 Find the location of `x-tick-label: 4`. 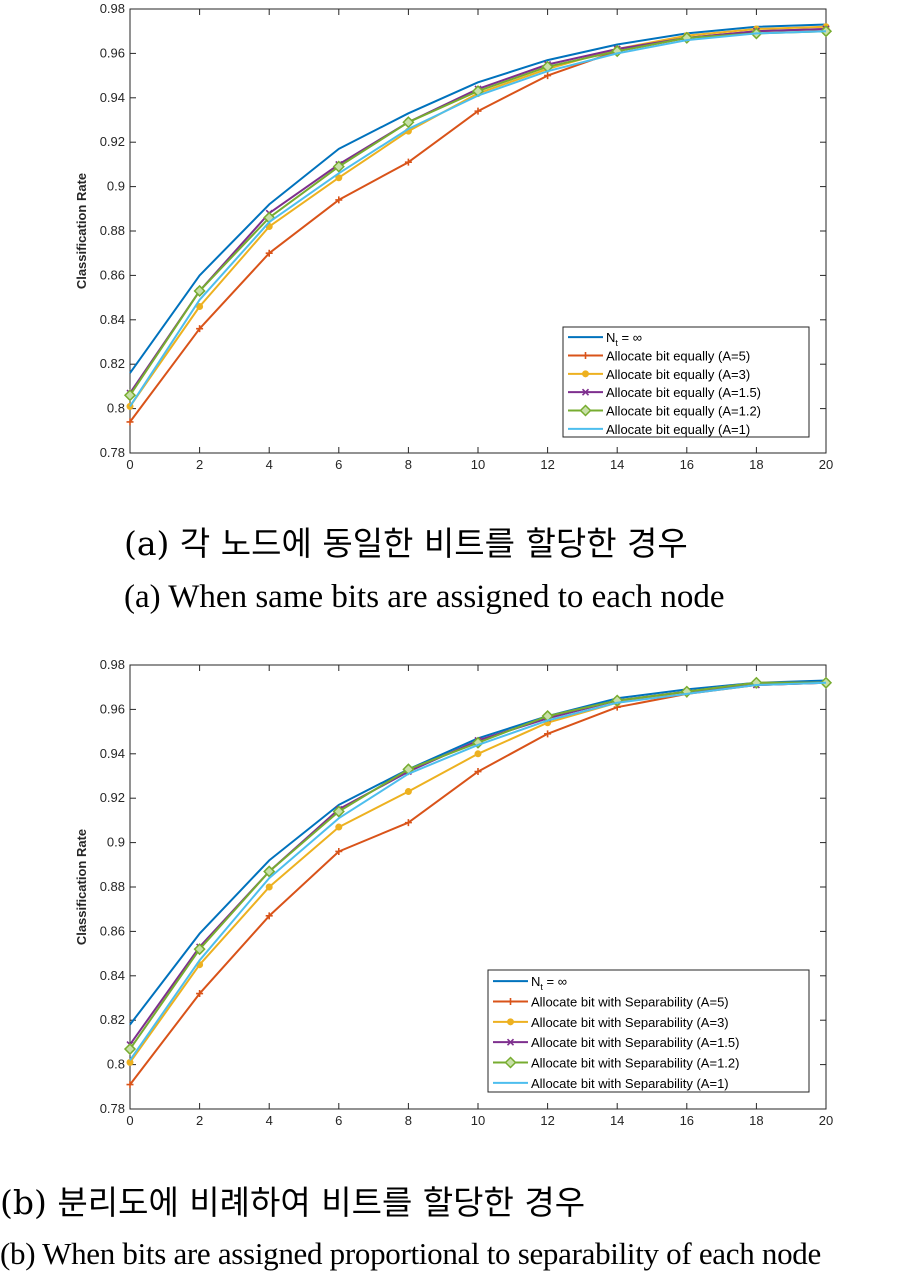

x-tick-label: 4 is located at coordinates (269, 1119).